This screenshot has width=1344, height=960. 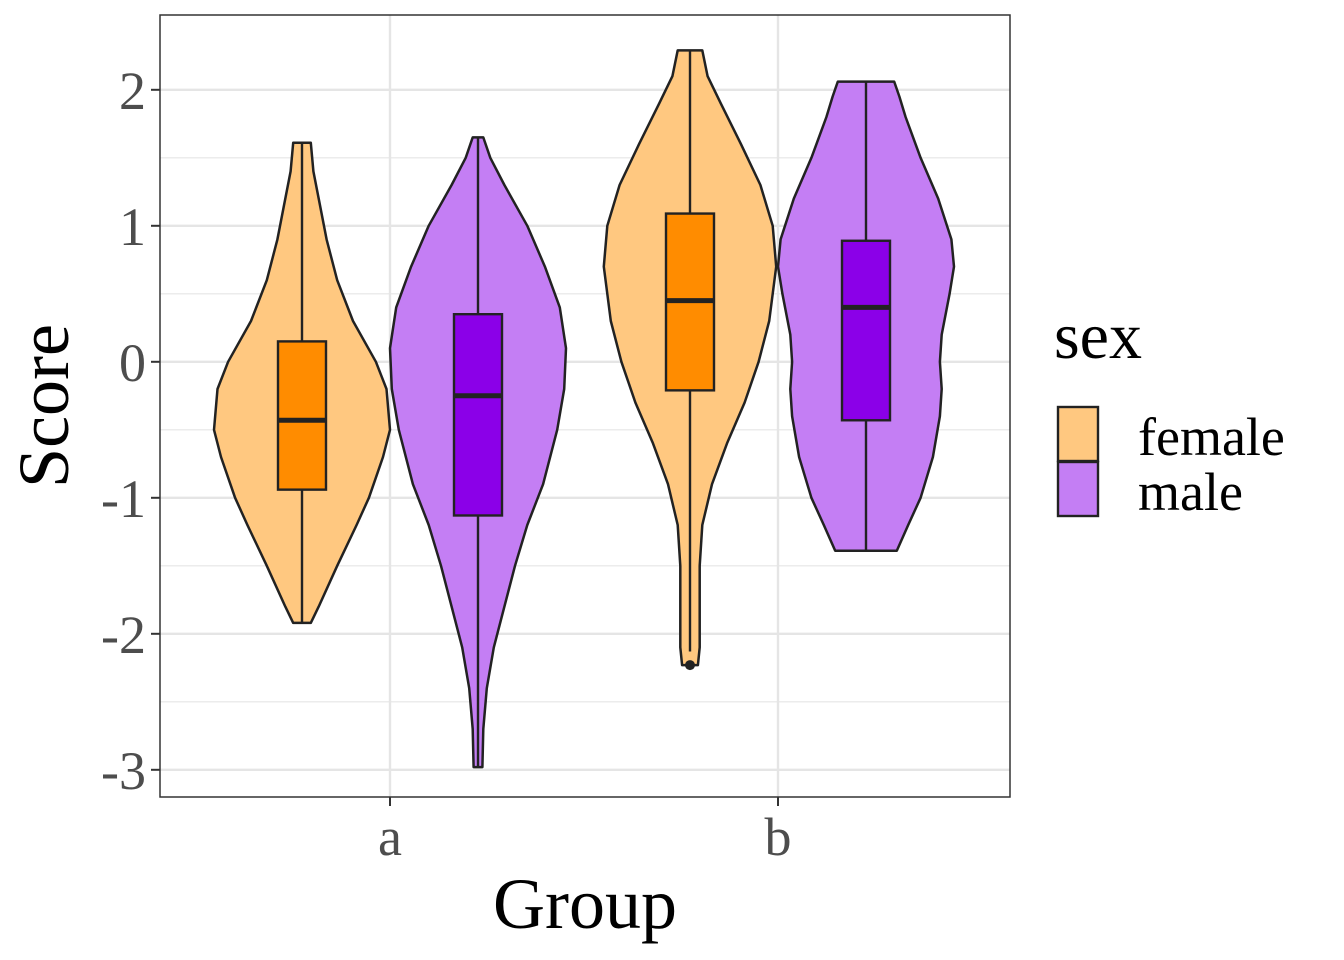 What do you see at coordinates (1078, 489) in the screenshot?
I see `legend-key-male` at bounding box center [1078, 489].